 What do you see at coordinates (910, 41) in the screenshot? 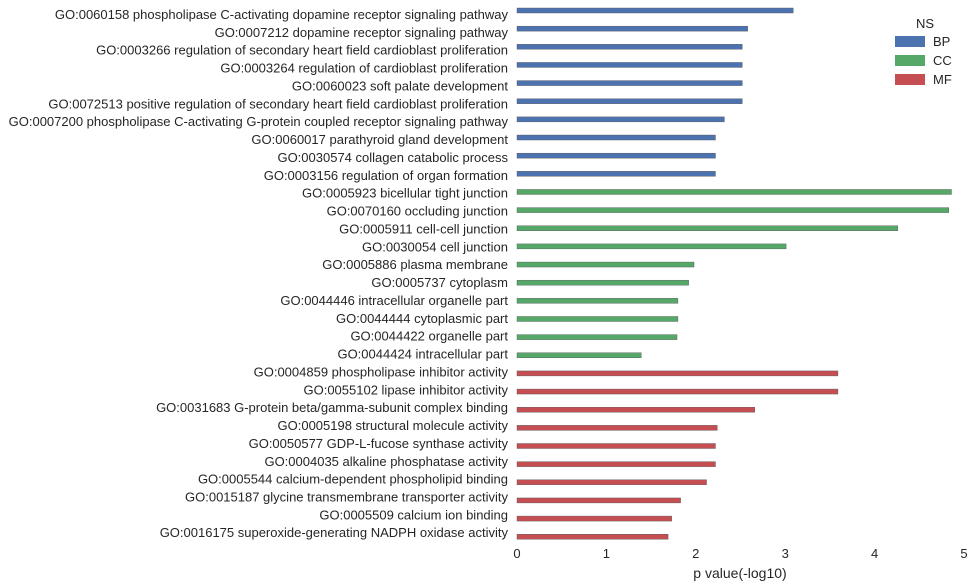
I see `legend-swatch-bp` at bounding box center [910, 41].